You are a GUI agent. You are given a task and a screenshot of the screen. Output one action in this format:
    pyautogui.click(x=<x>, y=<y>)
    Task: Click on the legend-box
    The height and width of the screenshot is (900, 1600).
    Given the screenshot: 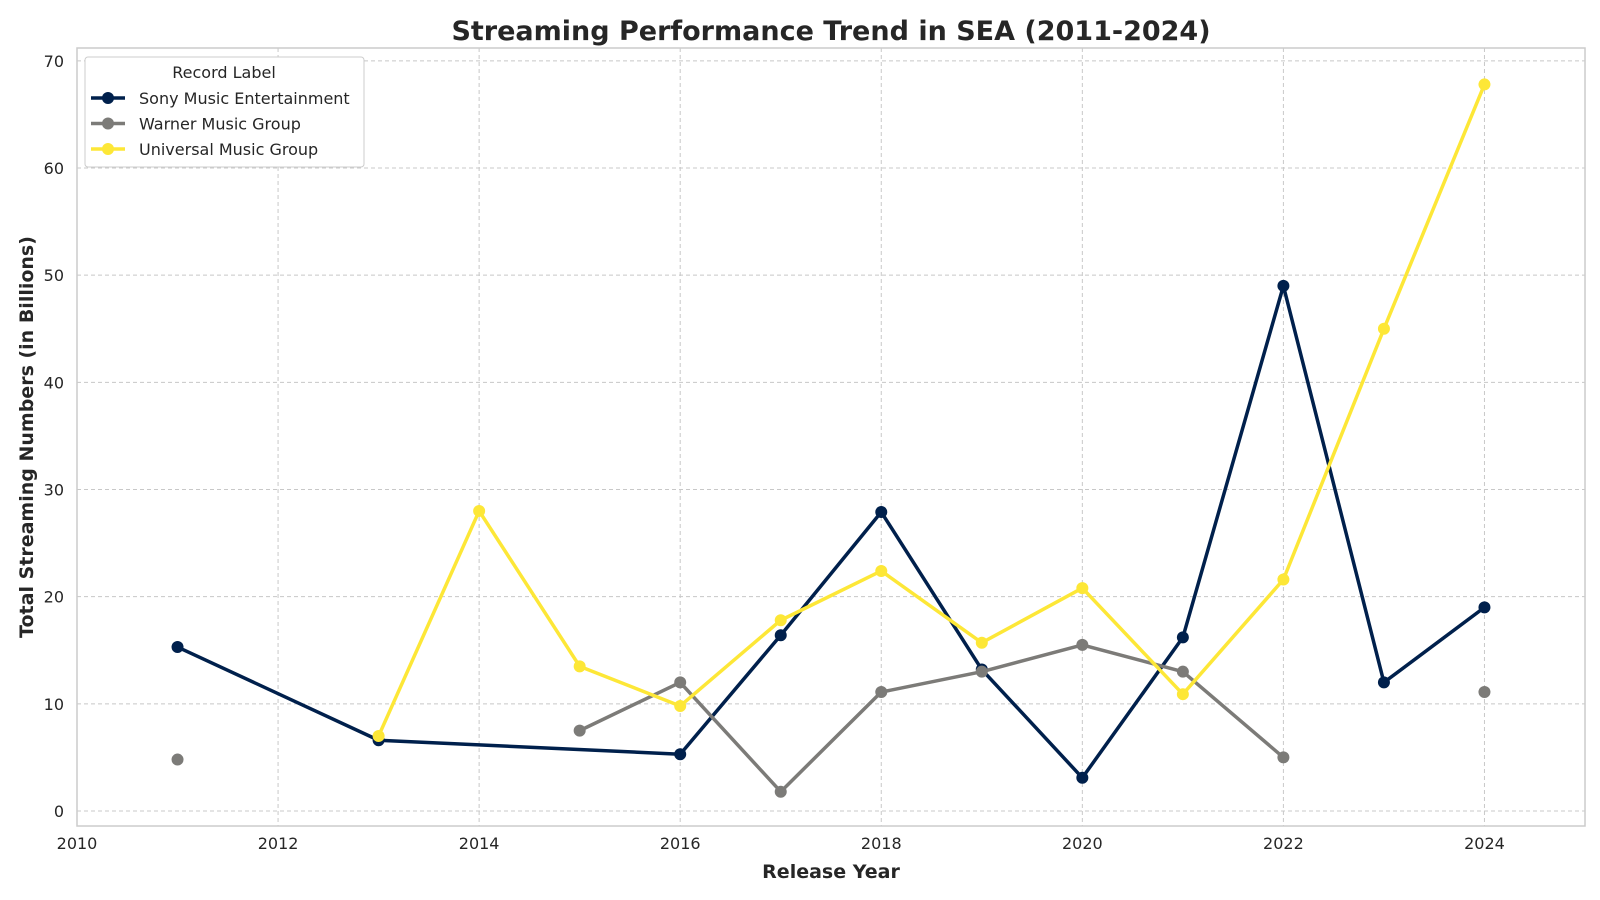 What is the action you would take?
    pyautogui.click(x=224, y=112)
    